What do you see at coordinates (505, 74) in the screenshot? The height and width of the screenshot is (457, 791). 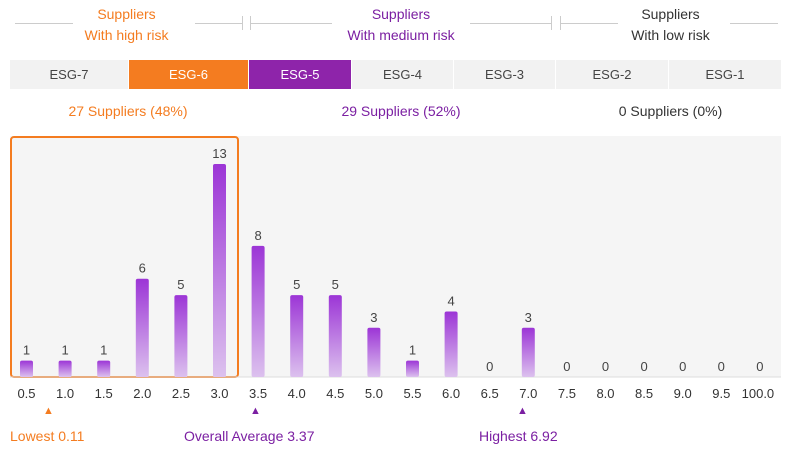 I see `esg-segment-3: ESG-3` at bounding box center [505, 74].